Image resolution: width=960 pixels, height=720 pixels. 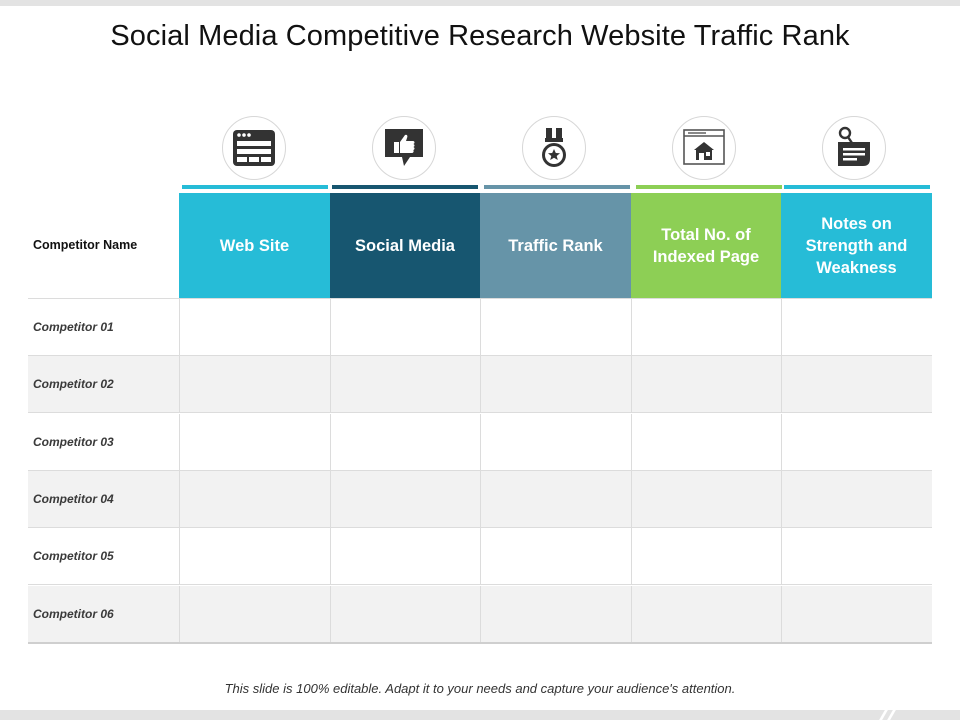 What do you see at coordinates (857, 187) in the screenshot?
I see `accent-line-notes` at bounding box center [857, 187].